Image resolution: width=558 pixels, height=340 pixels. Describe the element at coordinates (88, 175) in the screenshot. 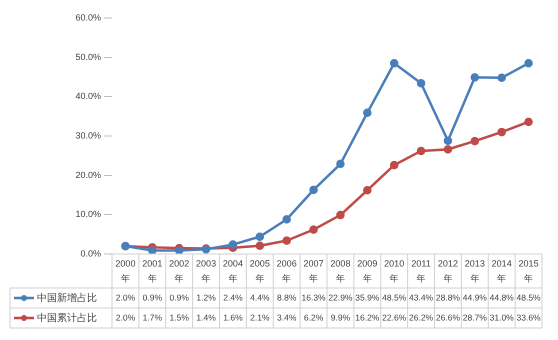

I see `y-tick-label: 20.0%` at that location.